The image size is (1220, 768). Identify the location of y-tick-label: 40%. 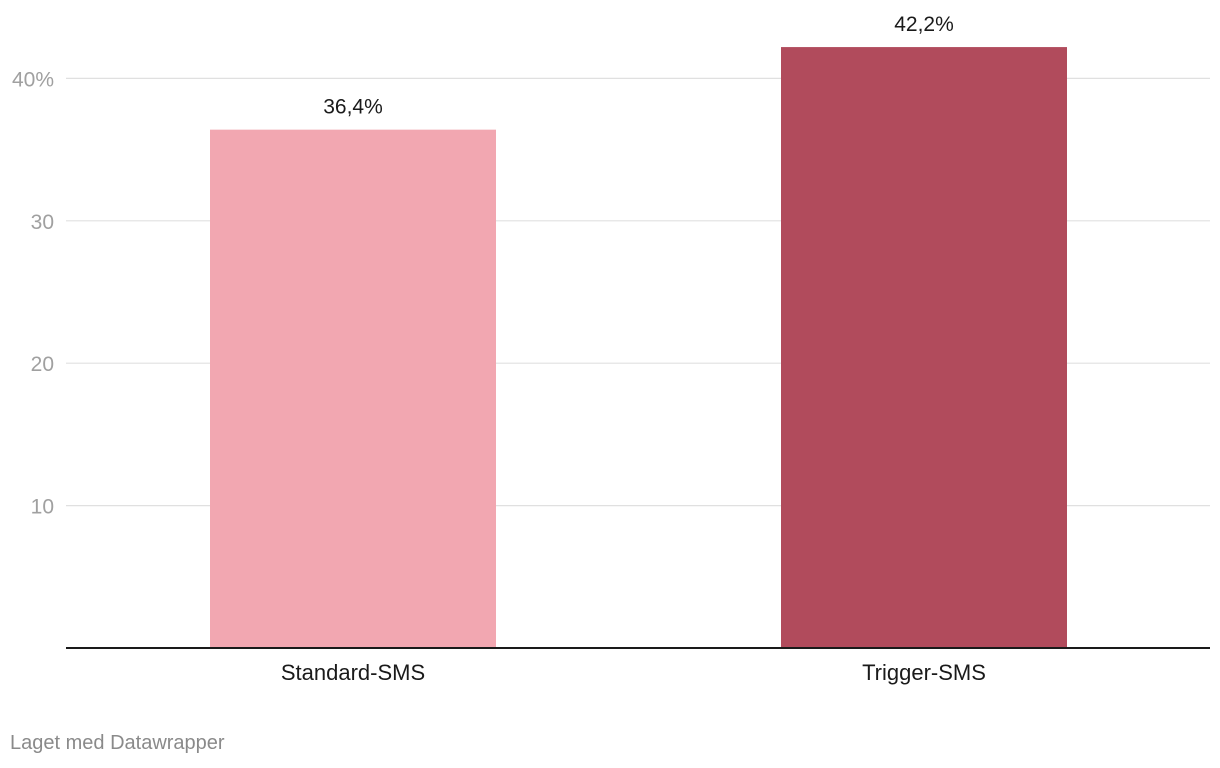
(33, 79).